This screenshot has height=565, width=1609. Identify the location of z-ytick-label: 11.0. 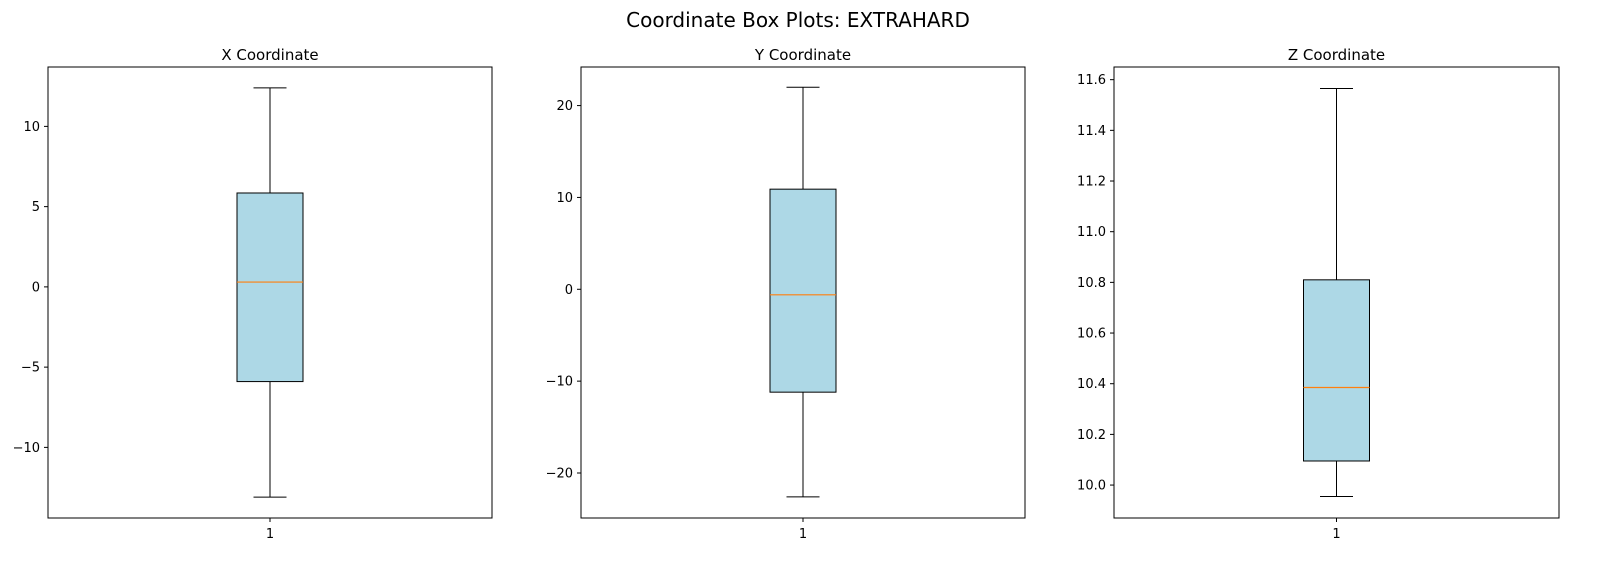
(1091, 232).